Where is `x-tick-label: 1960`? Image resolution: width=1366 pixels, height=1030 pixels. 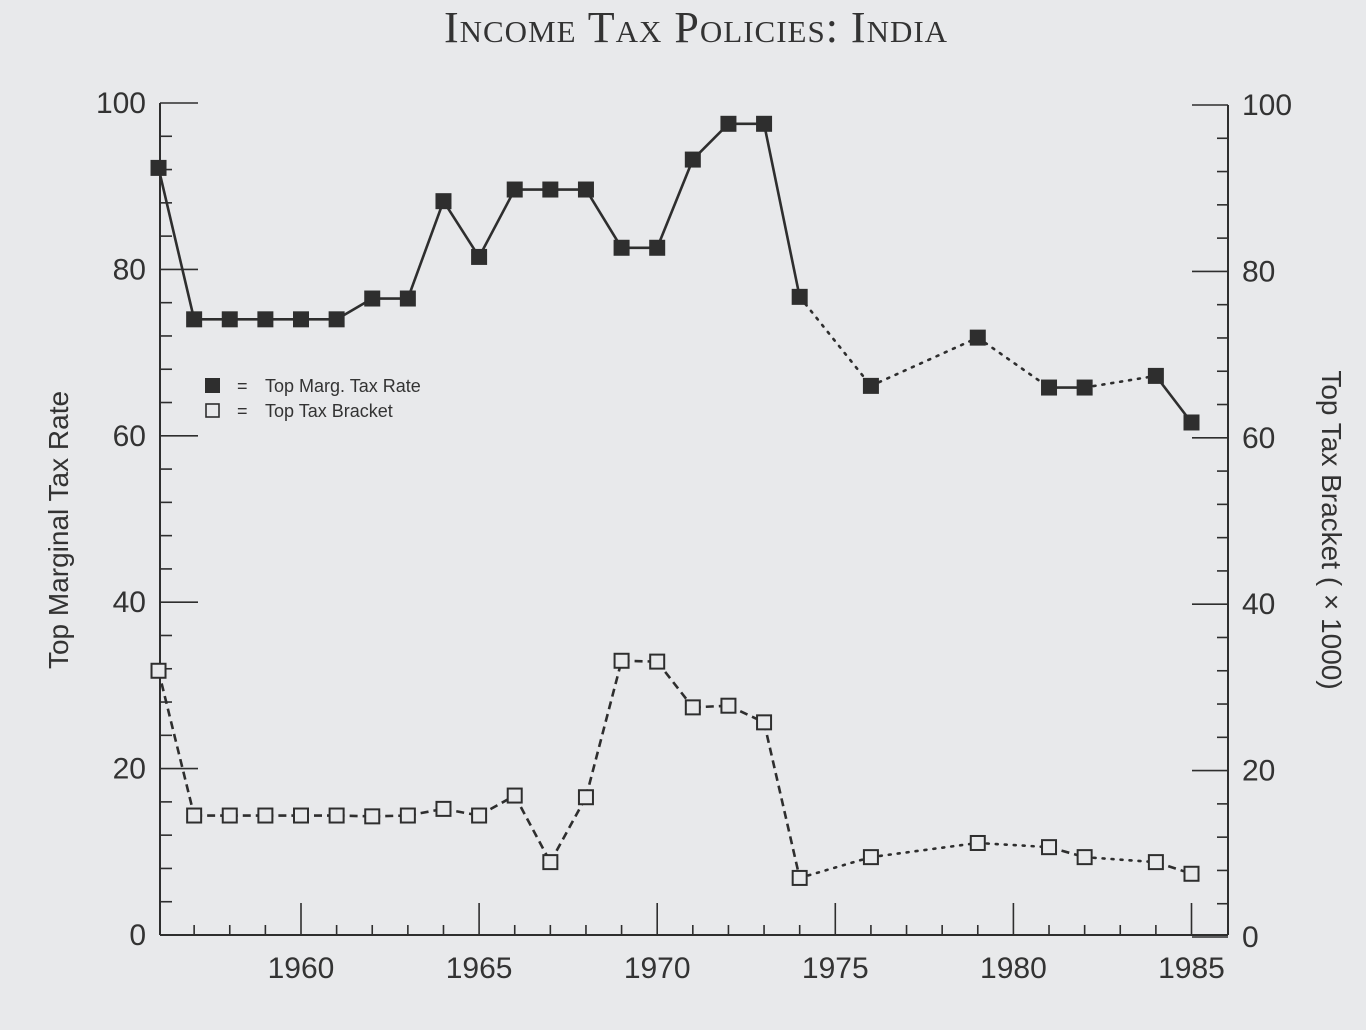
x-tick-label: 1960 is located at coordinates (301, 968).